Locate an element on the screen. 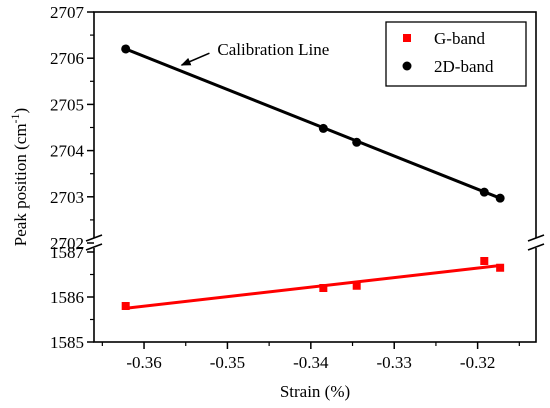 The image size is (550, 408). y-axis-title-close: ) is located at coordinates (20, 111).